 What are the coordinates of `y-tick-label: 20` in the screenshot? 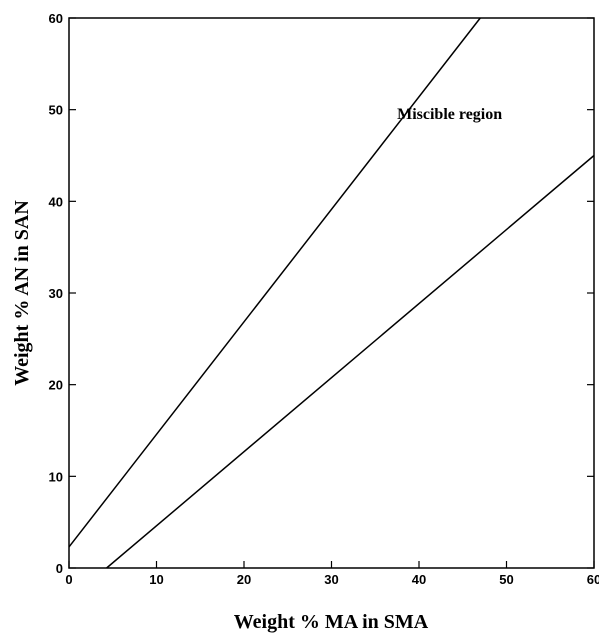 It's located at (56, 385).